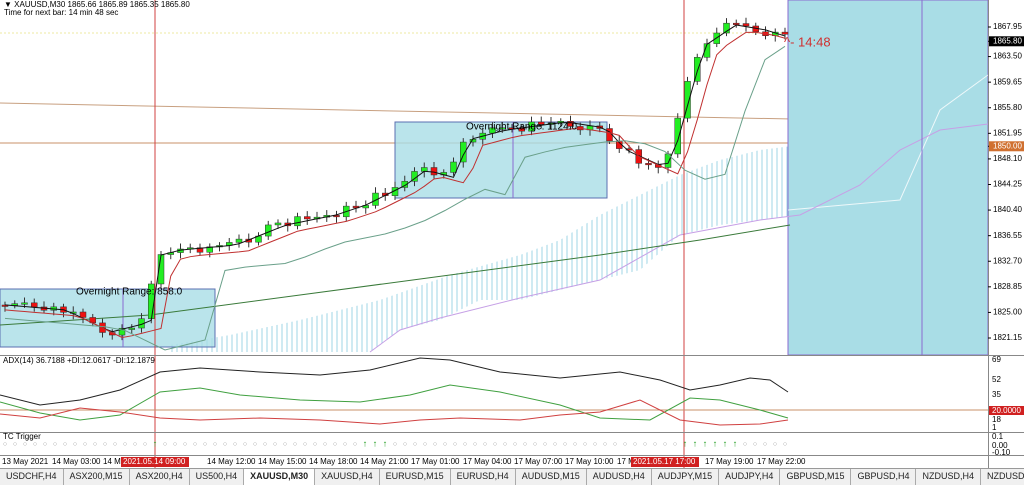 This screenshot has width=1024, height=485. Describe the element at coordinates (415, 477) in the screenshot. I see `symbol-tab: EURUSD,M15` at that location.